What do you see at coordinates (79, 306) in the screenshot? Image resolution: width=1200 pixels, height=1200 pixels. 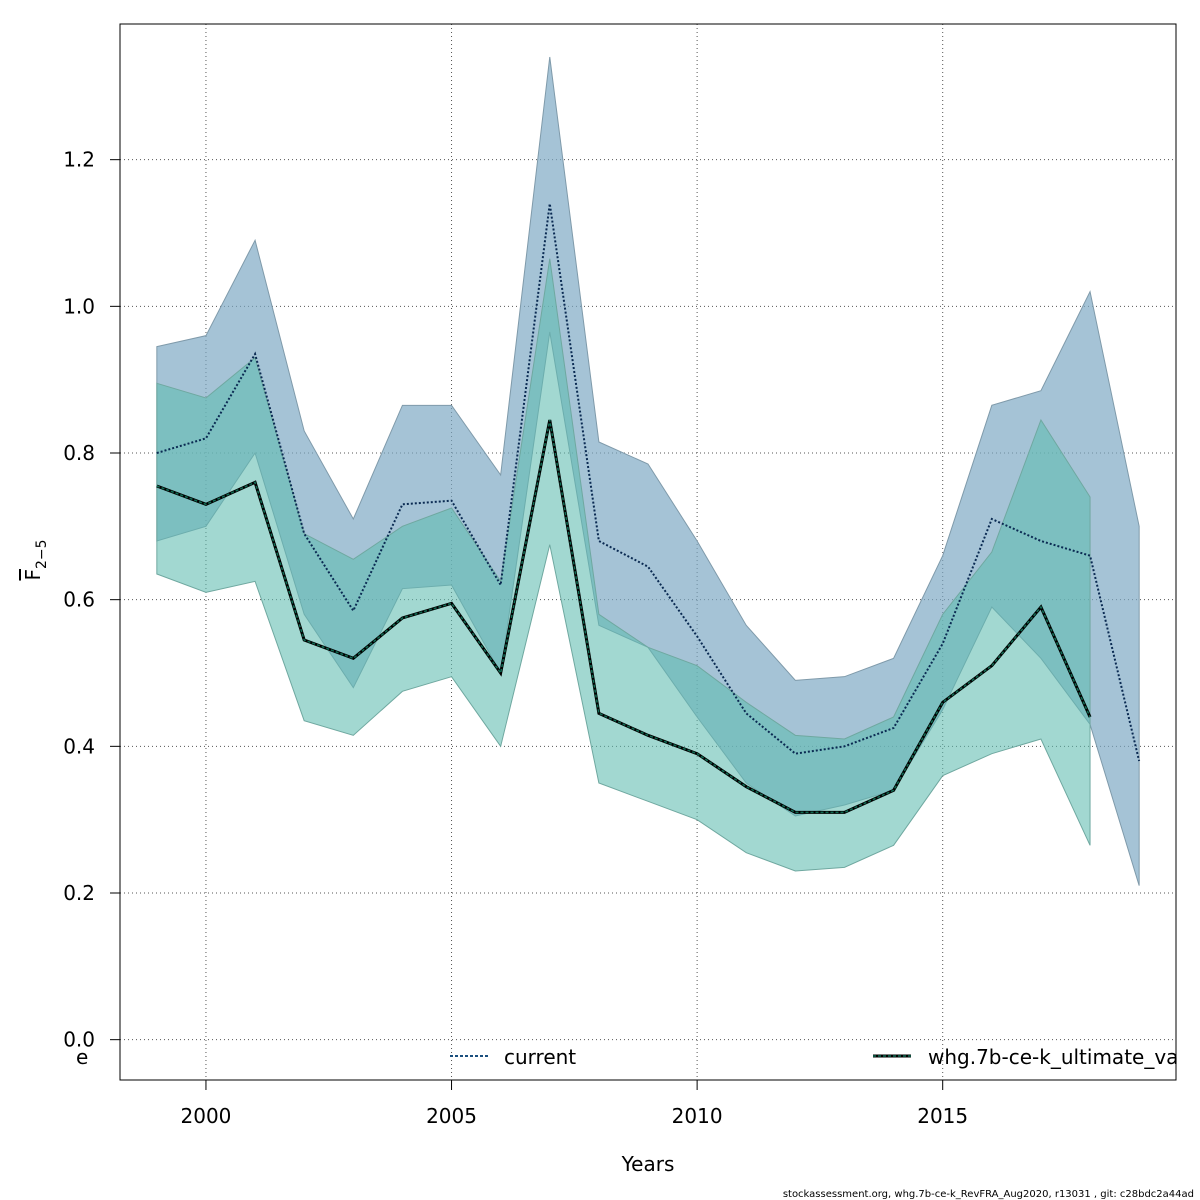 I see `y-tick-label-5: 1.0` at bounding box center [79, 306].